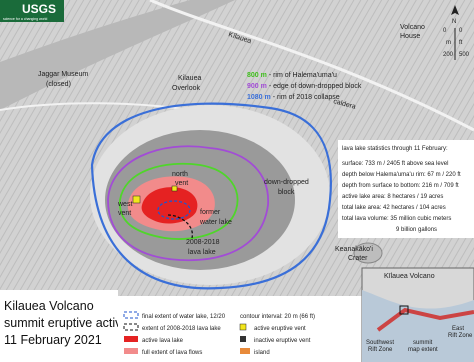 Image resolution: width=474 pixels, height=362 pixels. What do you see at coordinates (63, 74) in the screenshot?
I see `place-label: Jaggar Museum` at bounding box center [63, 74].